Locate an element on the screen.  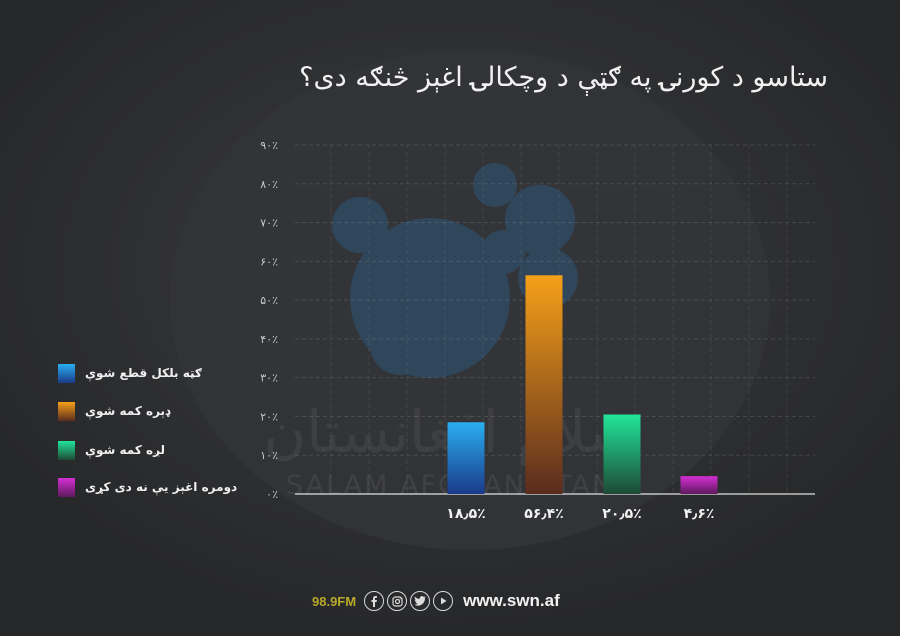
value-labels: ۱۸٫۵٪ ۵۶٫۴٪ ۲۰٫۵٪ ۴٫۶٪ is located at coordinates (580, 514).